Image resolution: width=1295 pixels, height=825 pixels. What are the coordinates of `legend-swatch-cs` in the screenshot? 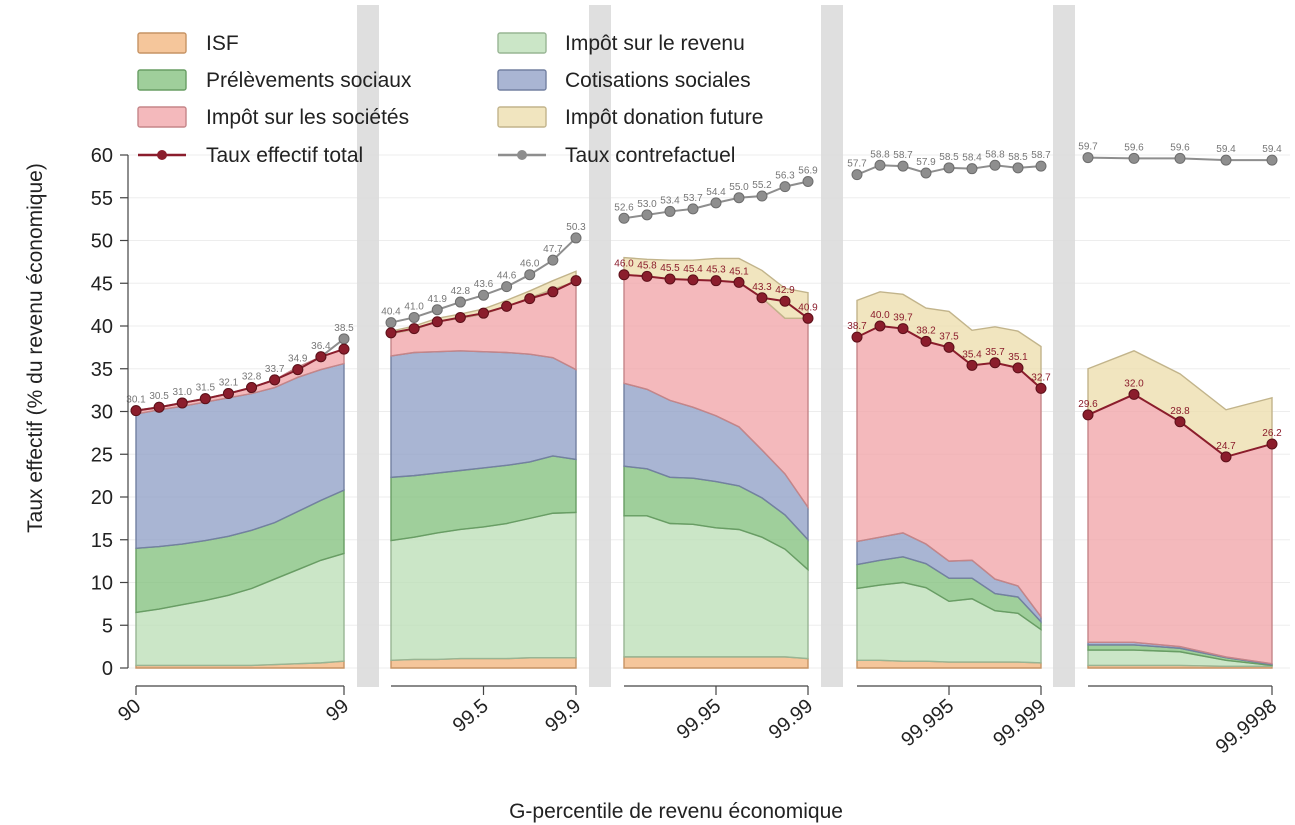 It's located at (522, 80).